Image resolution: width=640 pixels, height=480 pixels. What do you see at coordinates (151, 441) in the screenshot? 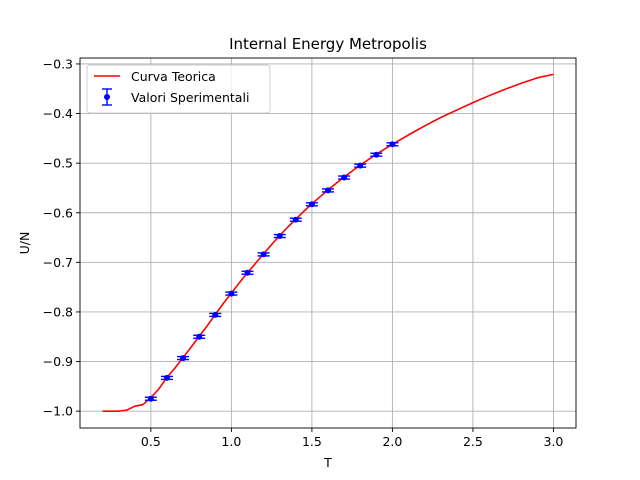
I see `x-tick-label: 0.5` at bounding box center [151, 441].